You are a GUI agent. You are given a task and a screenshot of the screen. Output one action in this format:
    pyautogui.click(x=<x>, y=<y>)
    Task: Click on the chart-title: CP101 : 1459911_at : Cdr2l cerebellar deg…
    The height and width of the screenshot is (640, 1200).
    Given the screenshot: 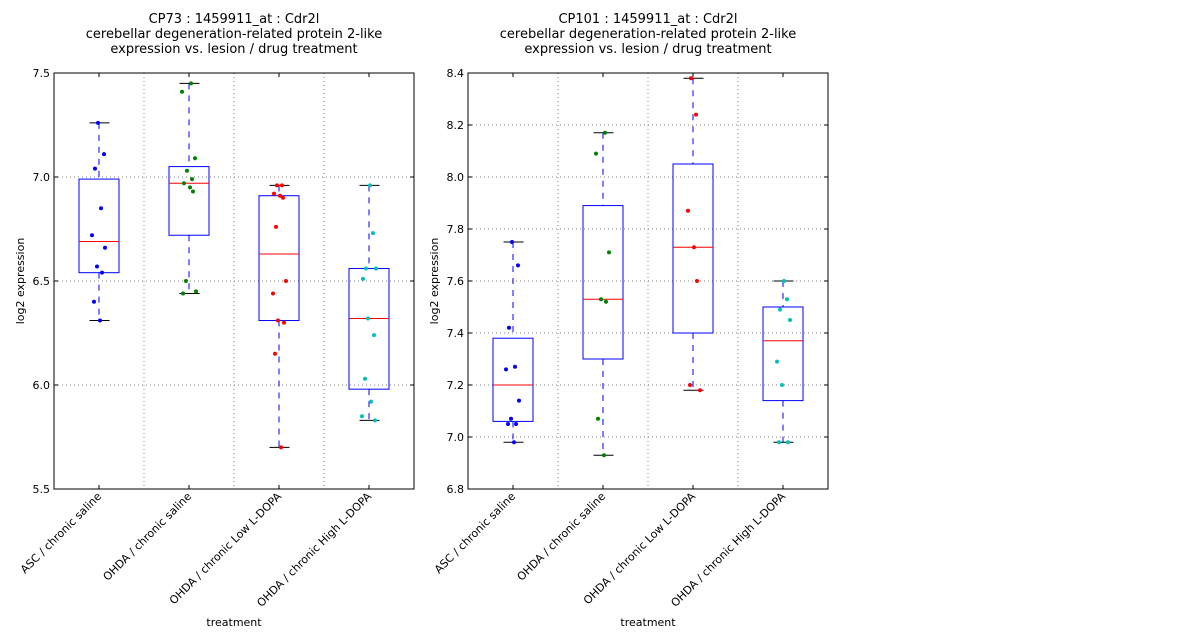 What is the action you would take?
    pyautogui.click(x=648, y=34)
    